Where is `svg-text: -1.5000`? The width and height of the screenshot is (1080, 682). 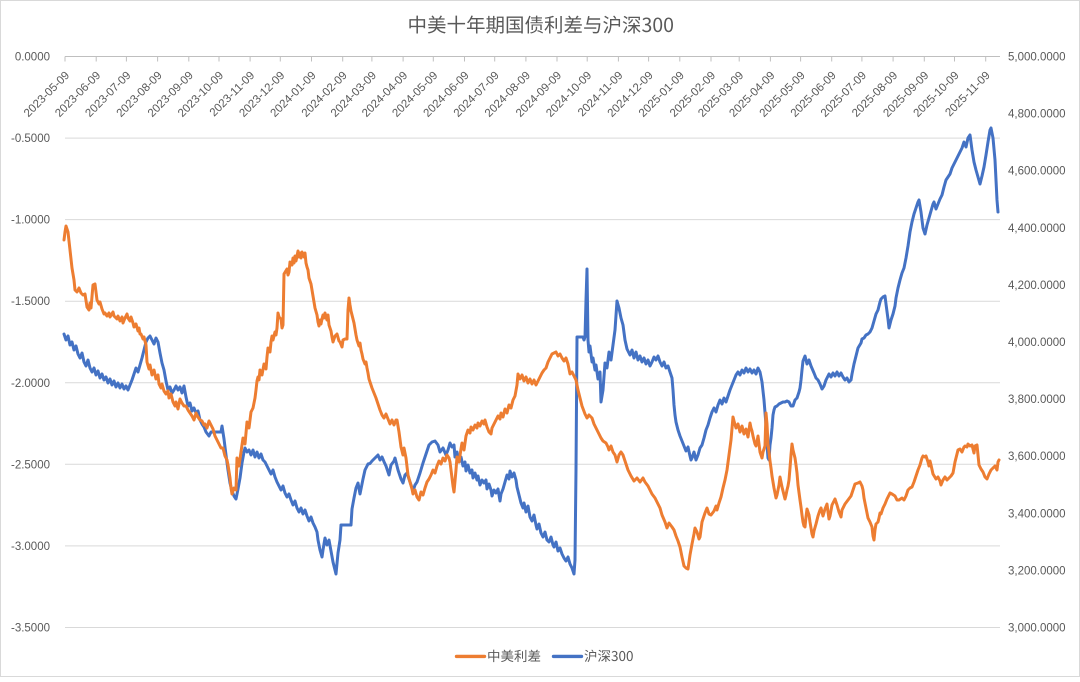 svg-text: -1.5000 is located at coordinates (30, 302).